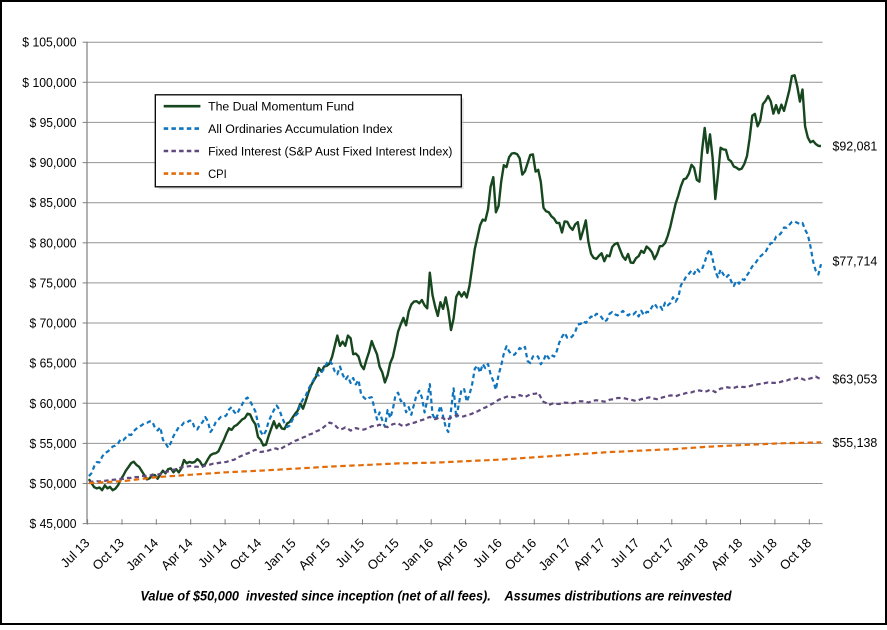 The image size is (887, 630). What do you see at coordinates (53, 242) in the screenshot?
I see `svg-text: $ 80,000` at bounding box center [53, 242].